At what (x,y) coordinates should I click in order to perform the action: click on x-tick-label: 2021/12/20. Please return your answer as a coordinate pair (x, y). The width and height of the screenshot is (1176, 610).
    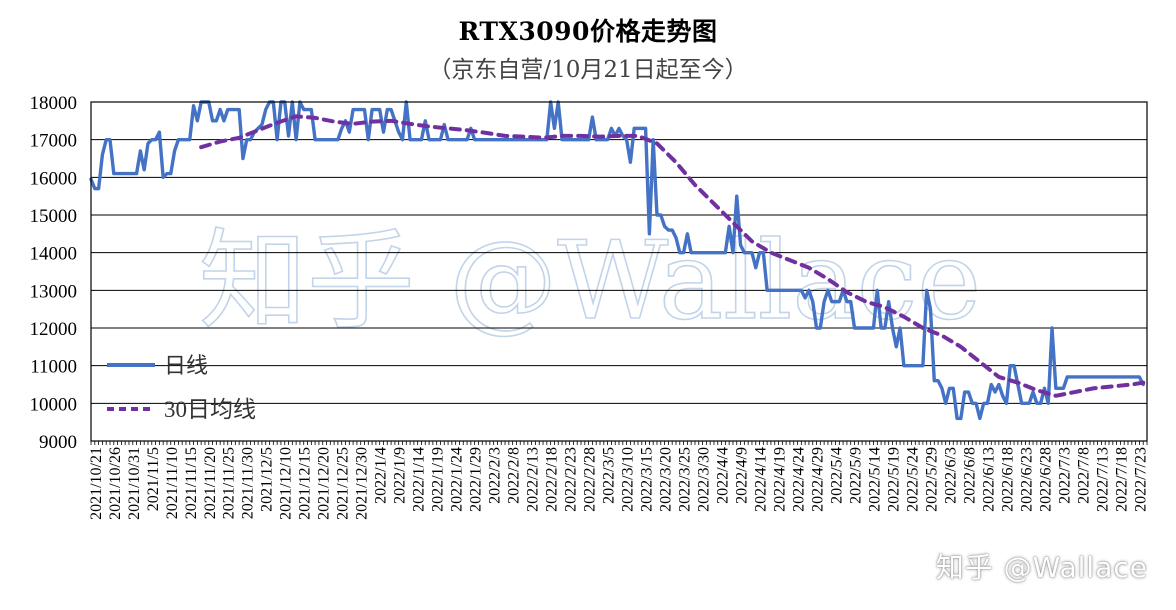
    Looking at the image, I should click on (324, 483).